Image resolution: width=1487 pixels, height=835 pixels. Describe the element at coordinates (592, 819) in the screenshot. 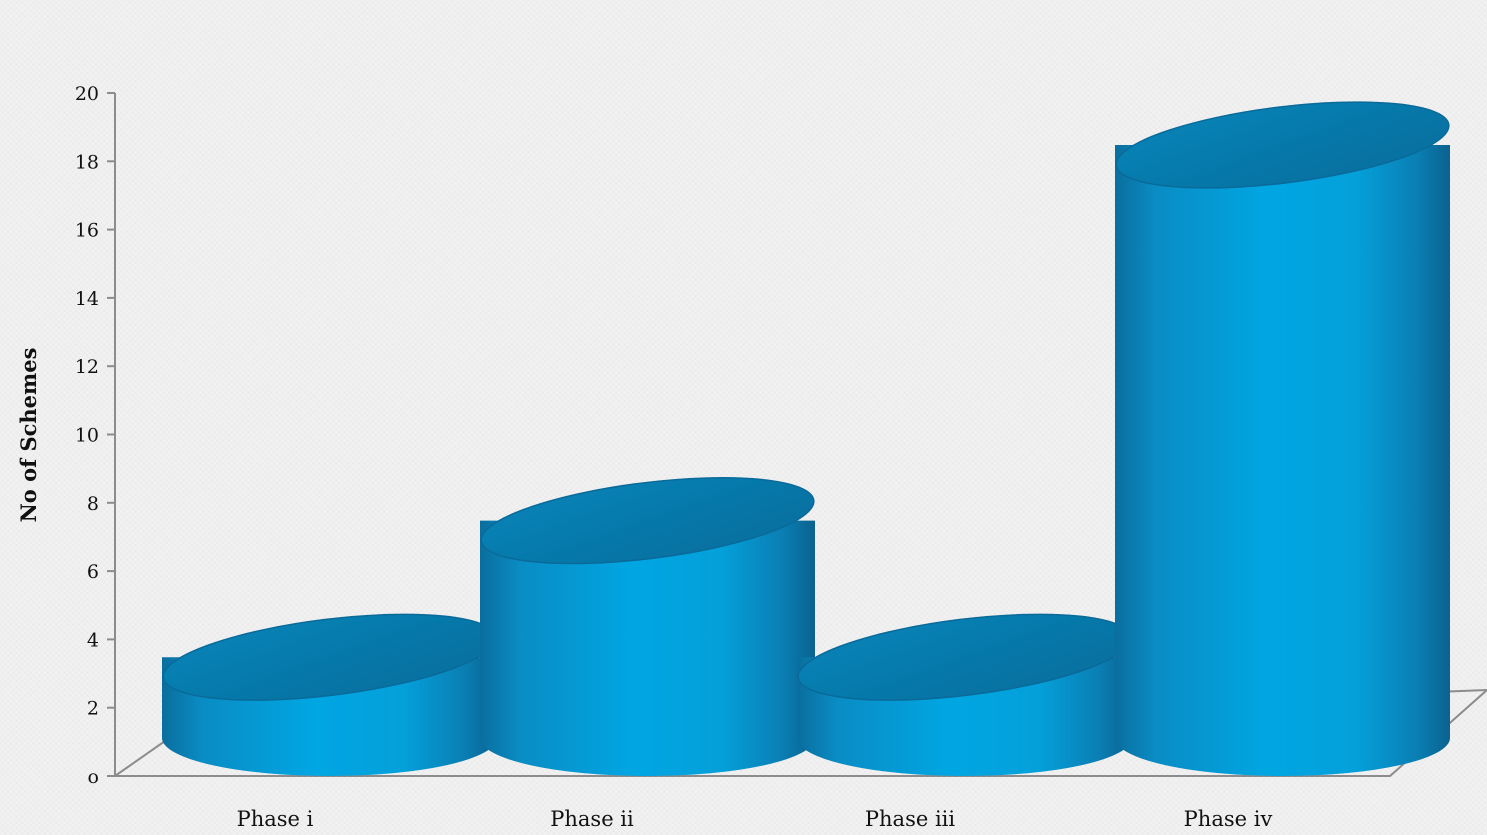

I see `x-tick-label: Phase ii` at that location.